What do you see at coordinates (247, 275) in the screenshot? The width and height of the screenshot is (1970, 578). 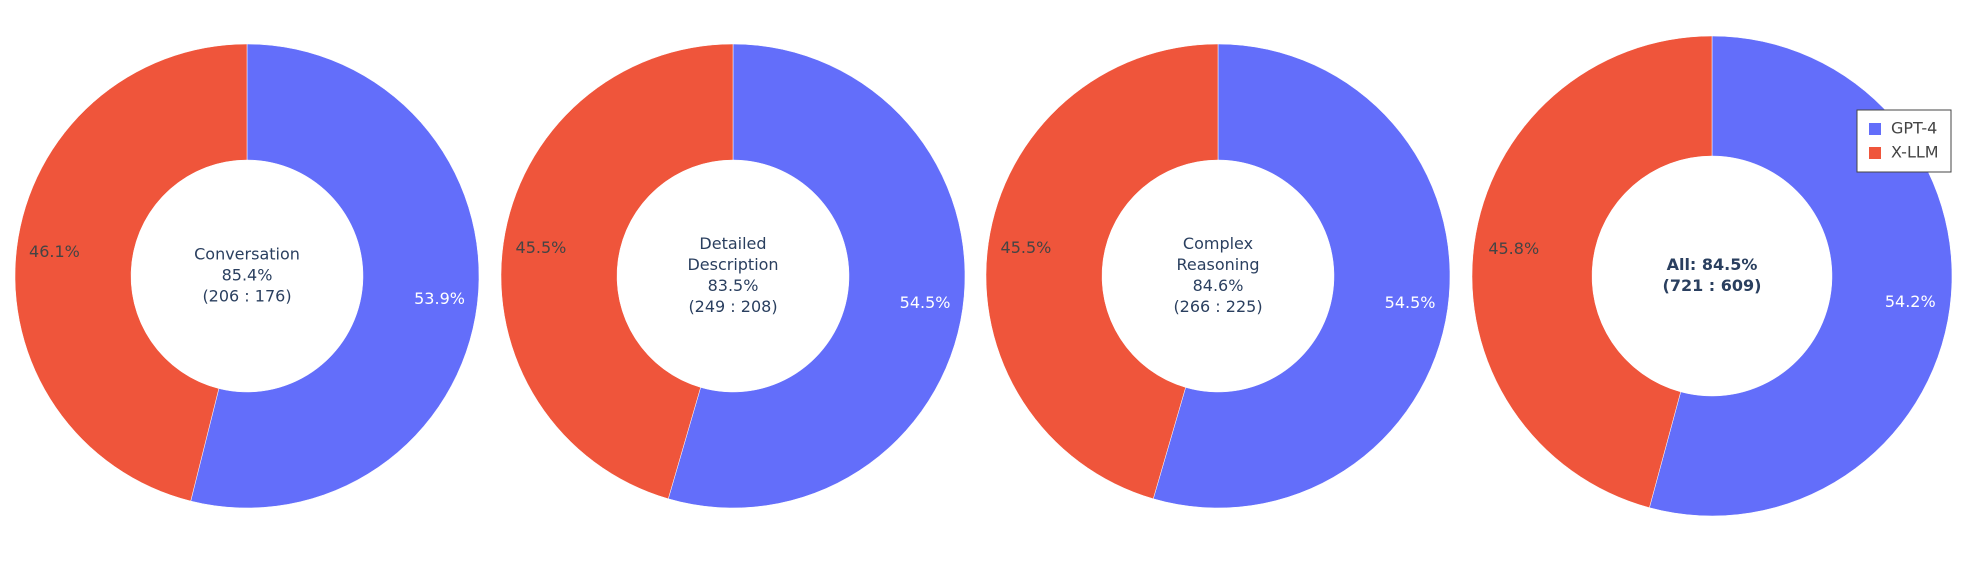 I see `center-annotation: 85.4%` at bounding box center [247, 275].